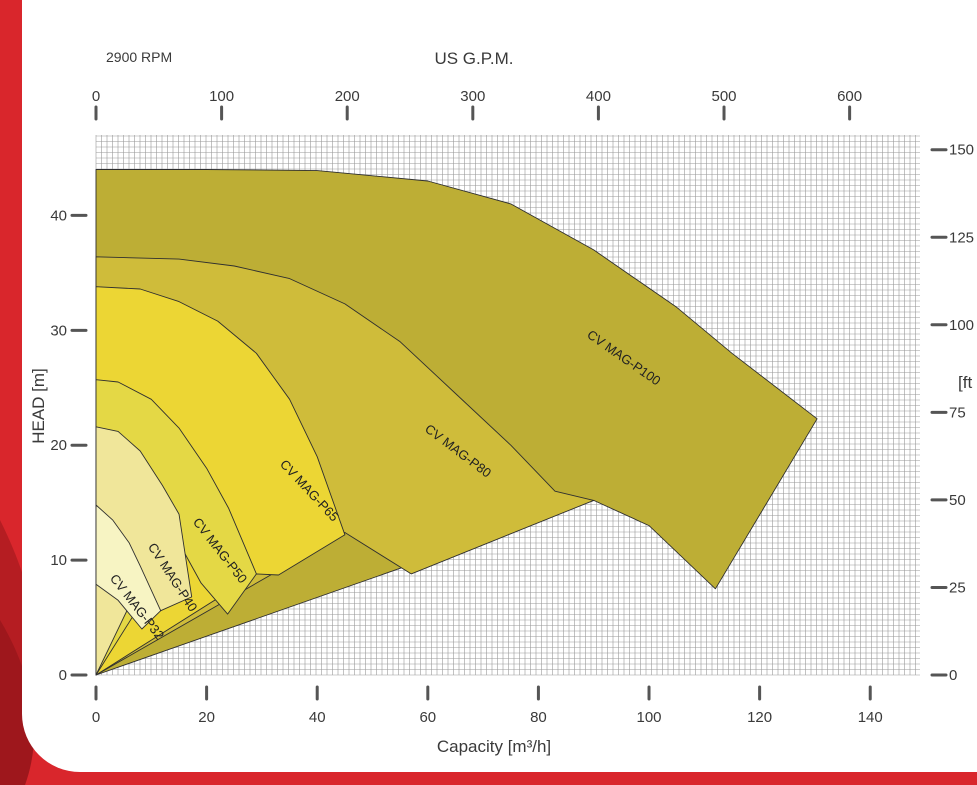 The width and height of the screenshot is (977, 785). What do you see at coordinates (759, 717) in the screenshot?
I see `x-tick-label-6: 120` at bounding box center [759, 717].